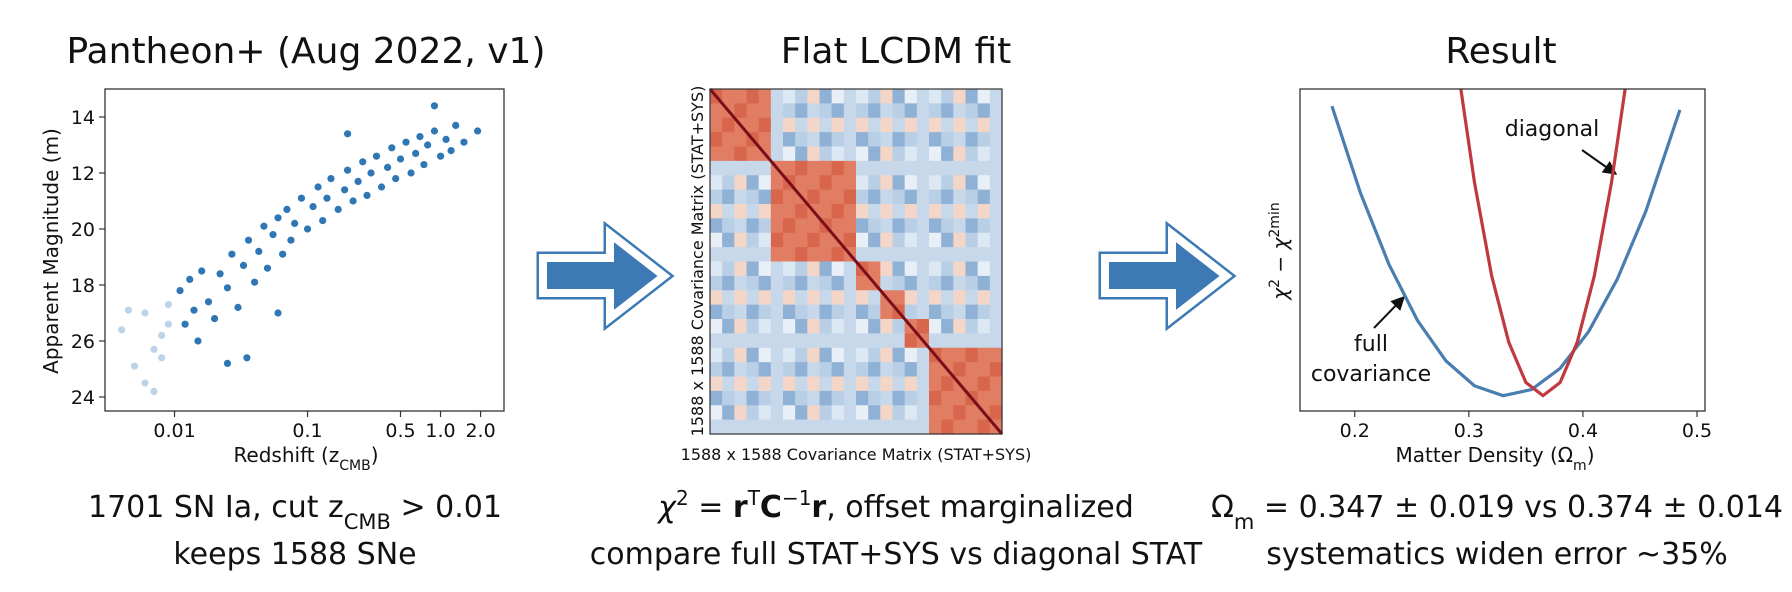 The width and height of the screenshot is (1792, 592). I want to click on annotation: covariance, so click(1371, 374).